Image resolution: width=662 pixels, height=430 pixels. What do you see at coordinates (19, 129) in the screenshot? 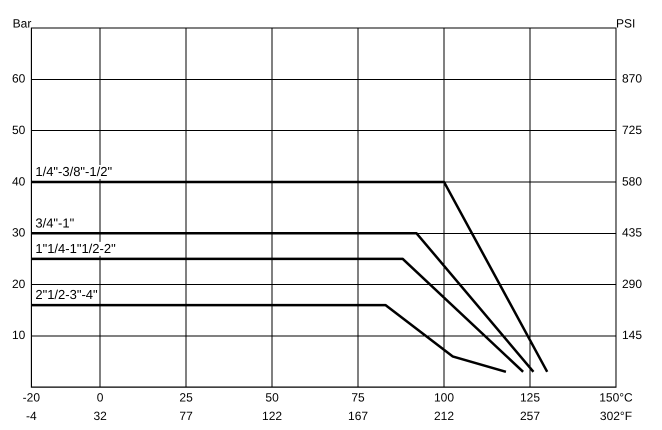
I see `y-tick-label: 50` at bounding box center [19, 129].